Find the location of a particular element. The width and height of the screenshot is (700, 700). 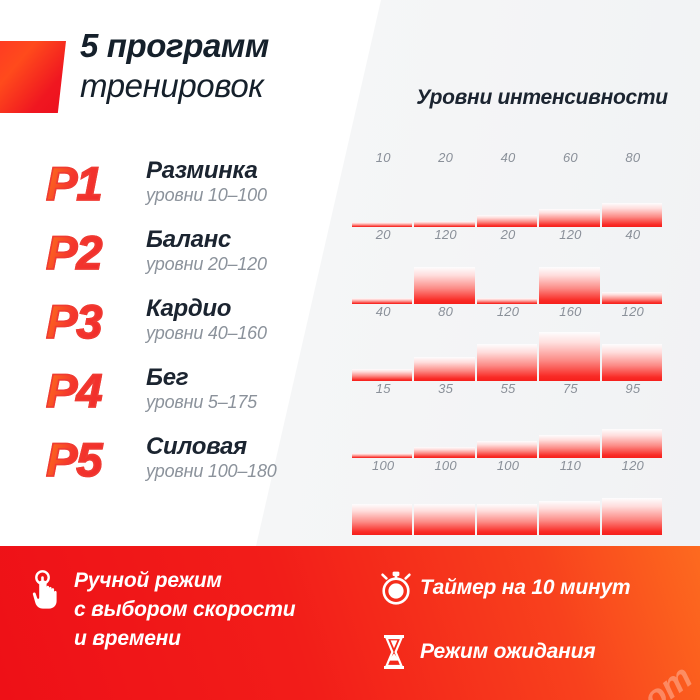

program-levels: уровни 10–100 is located at coordinates (206, 195).